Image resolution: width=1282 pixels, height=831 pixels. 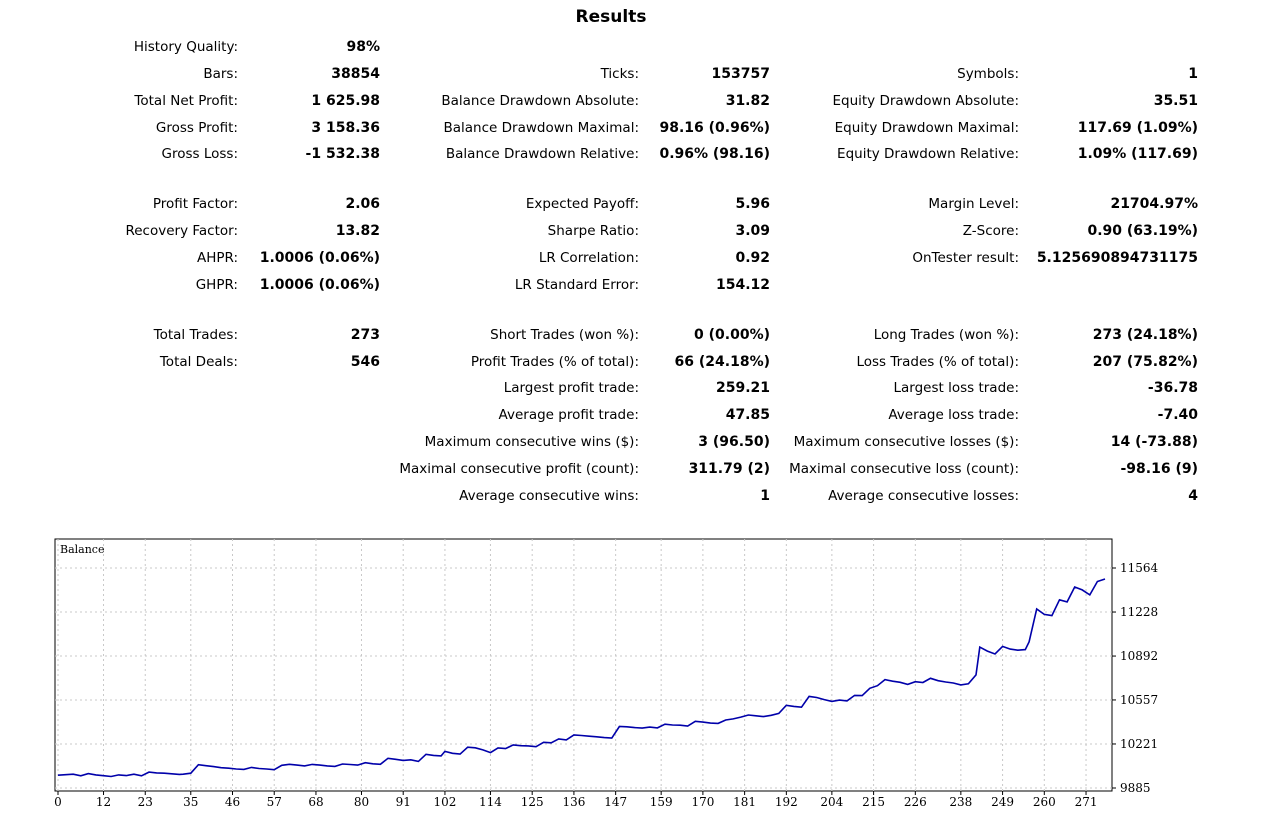 I want to click on stat-label-lr-standard-error: LR Standard Error:, so click(x=576, y=284).